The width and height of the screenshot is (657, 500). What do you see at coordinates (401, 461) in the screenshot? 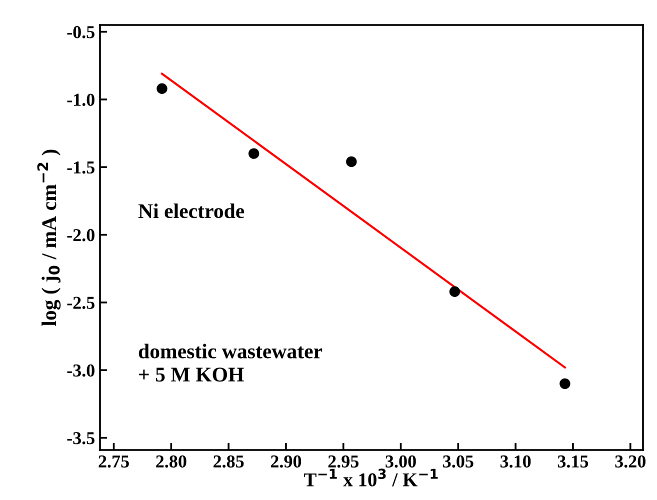
I see `x-tick-label: 3.00` at bounding box center [401, 461].